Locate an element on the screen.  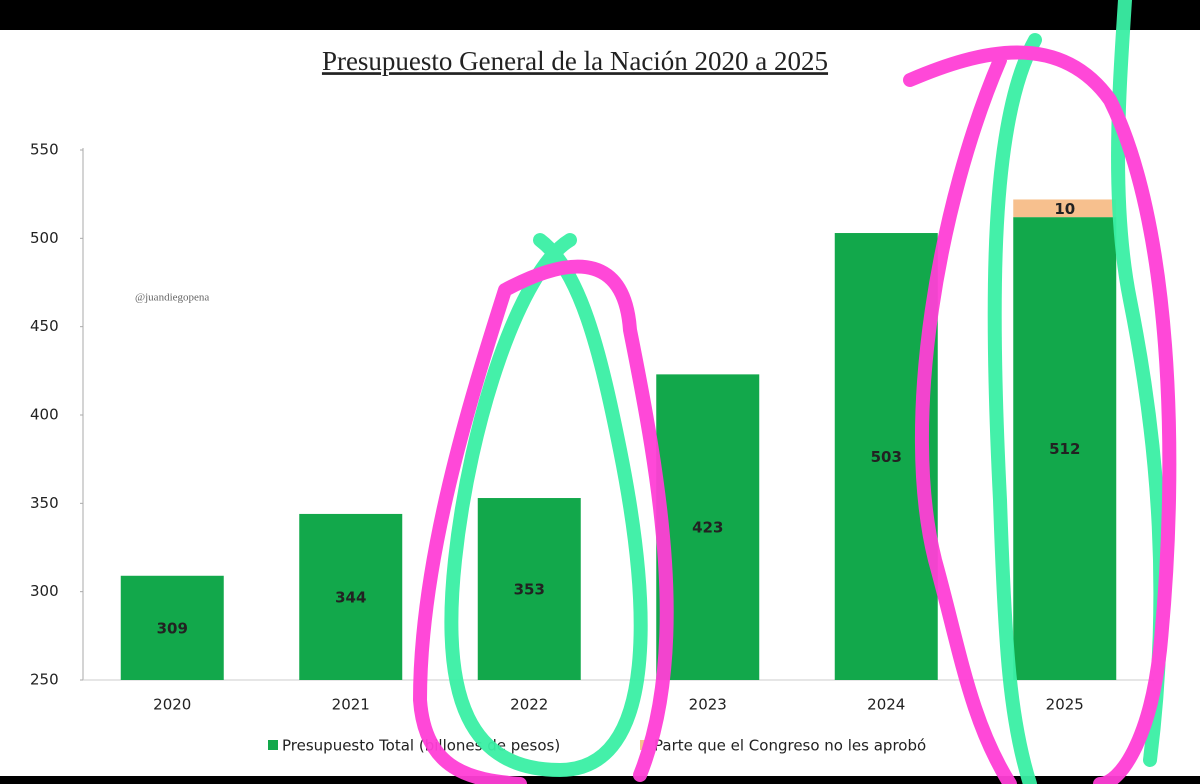
value-label: 512 is located at coordinates (1064, 449).